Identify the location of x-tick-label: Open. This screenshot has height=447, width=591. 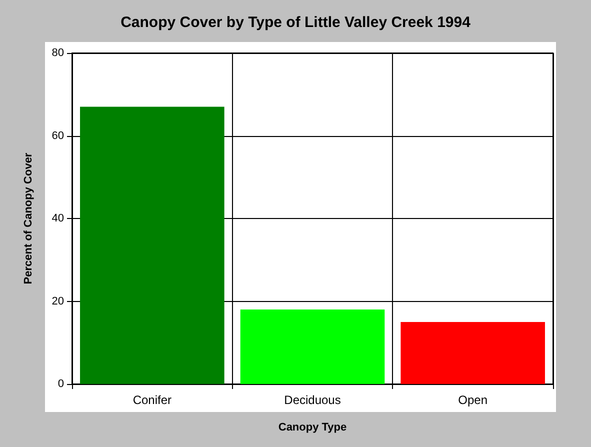
(473, 400).